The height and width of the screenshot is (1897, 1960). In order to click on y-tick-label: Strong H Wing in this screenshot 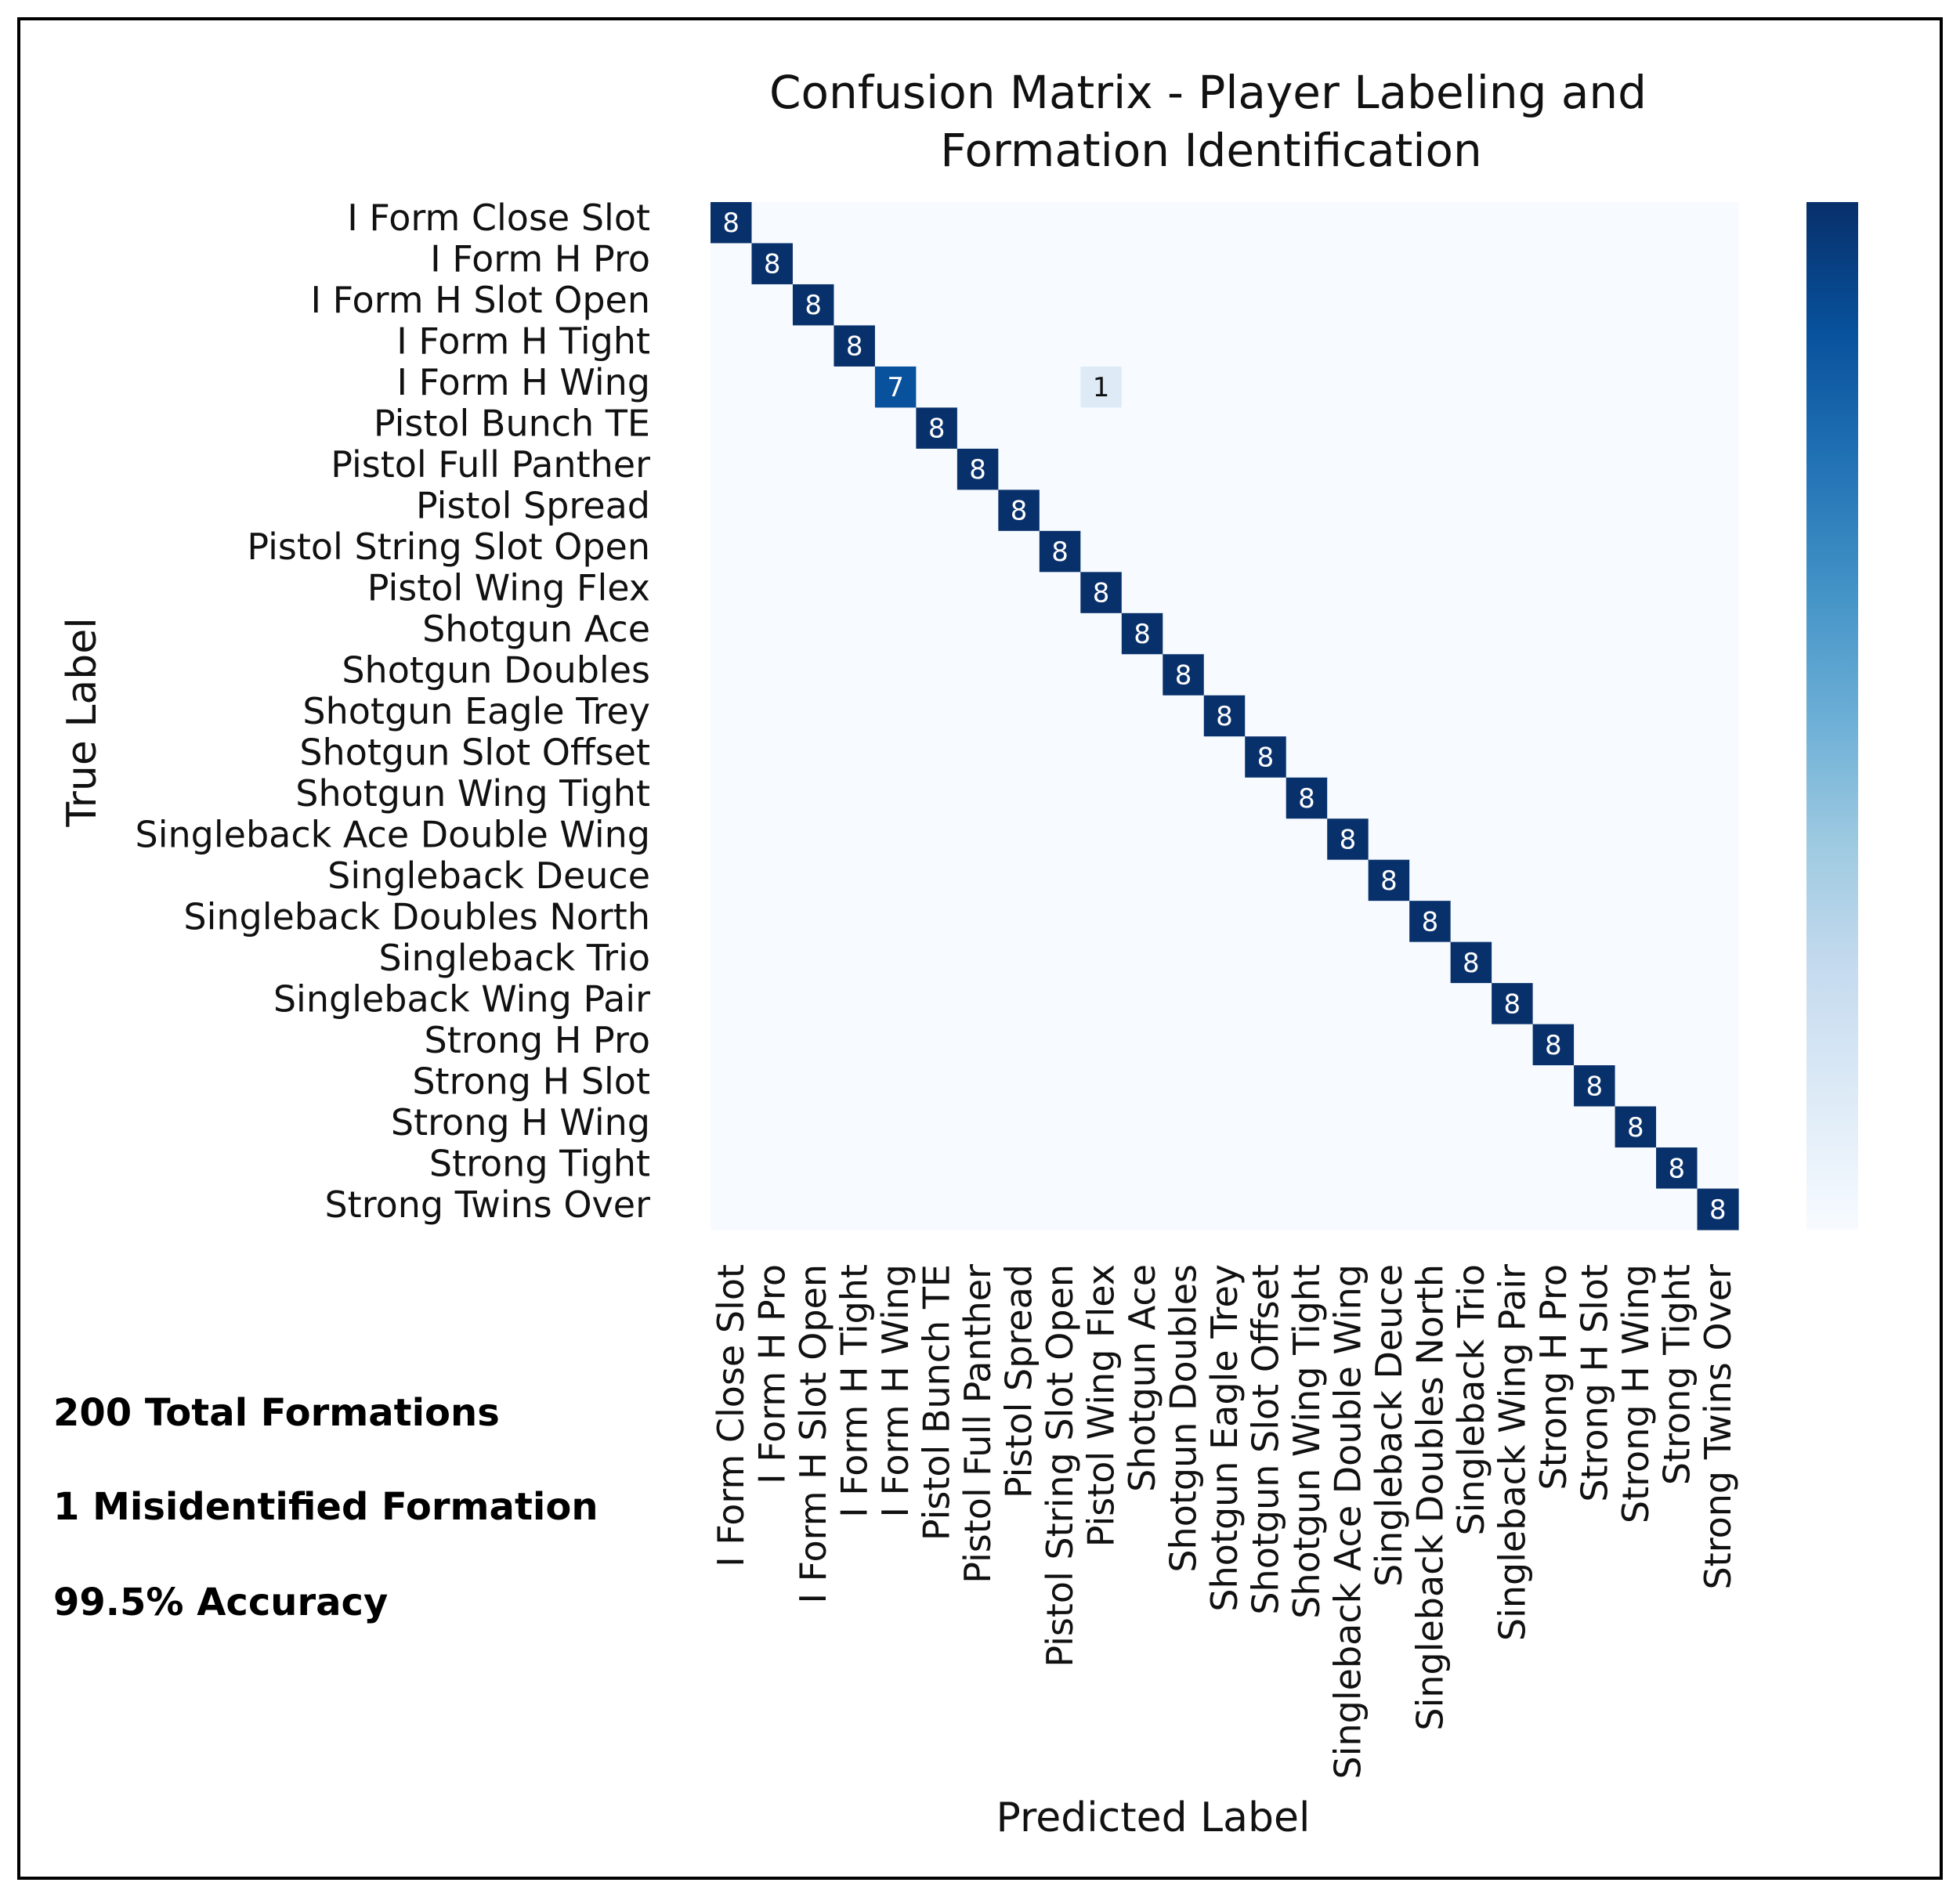, I will do `click(521, 1123)`.